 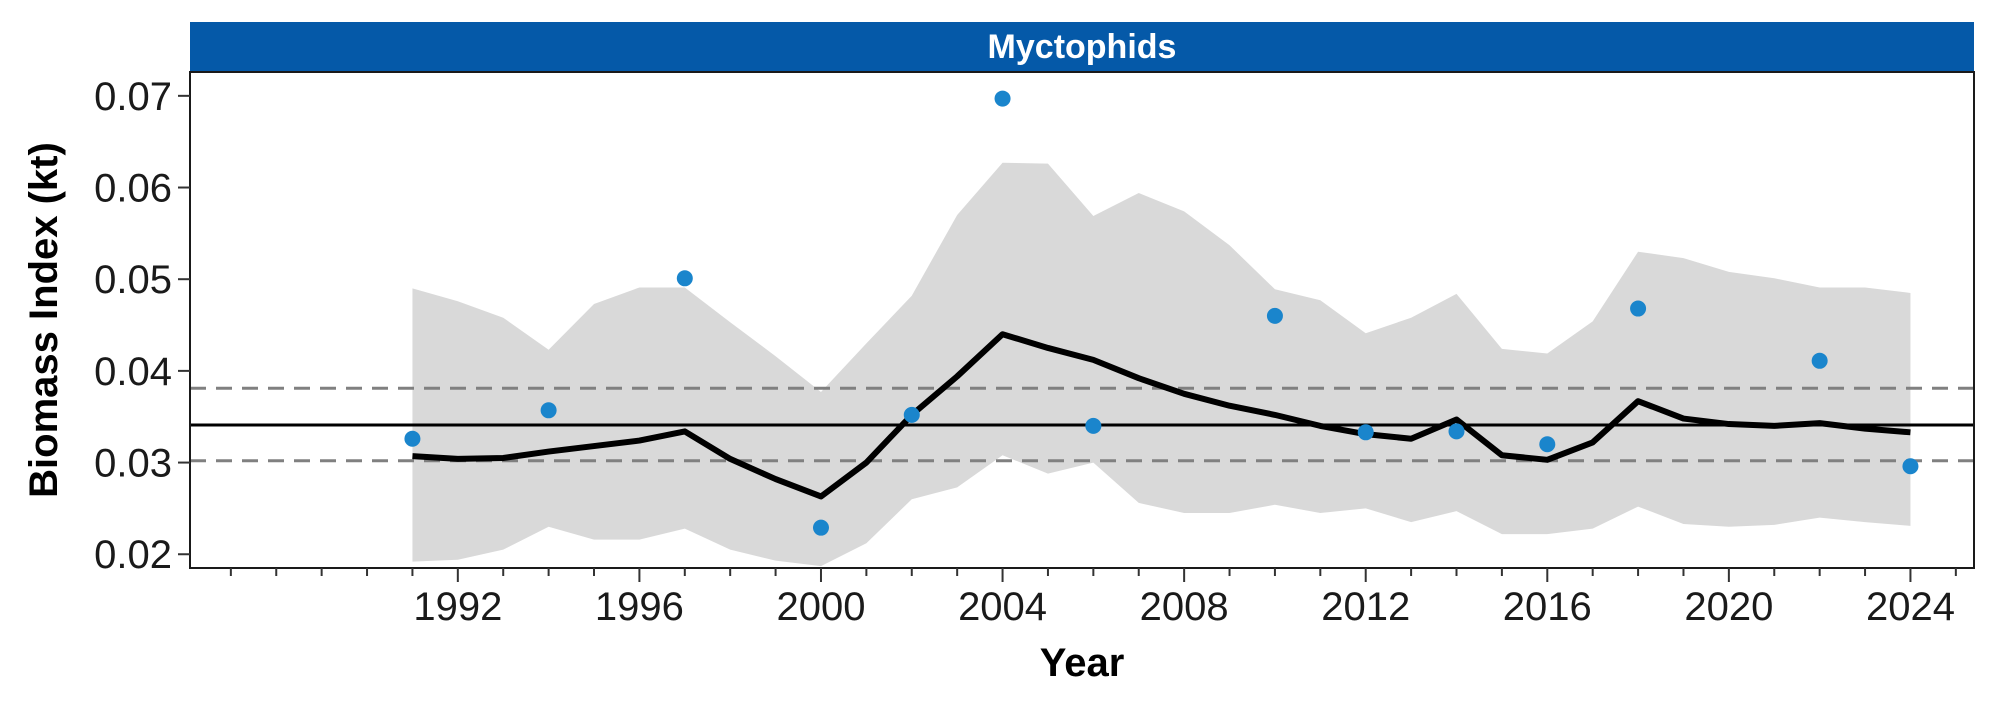 I want to click on y-tick-label: 0.04, so click(x=133, y=372).